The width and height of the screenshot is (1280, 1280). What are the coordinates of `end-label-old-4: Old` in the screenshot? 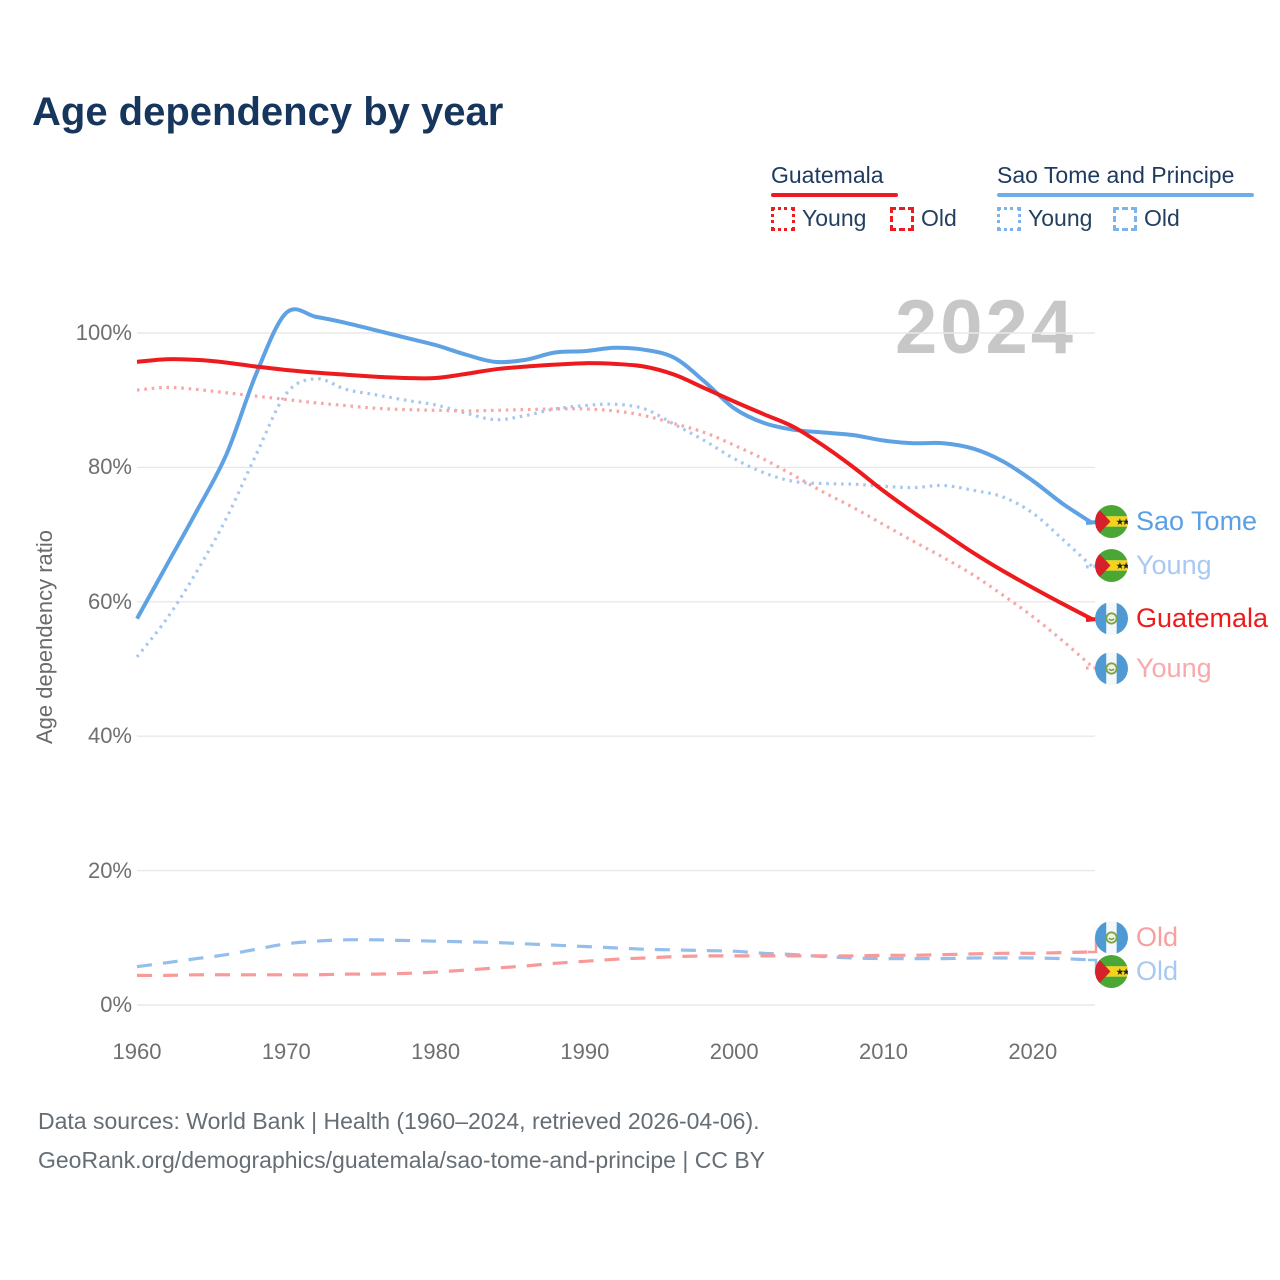 It's located at (1136, 937).